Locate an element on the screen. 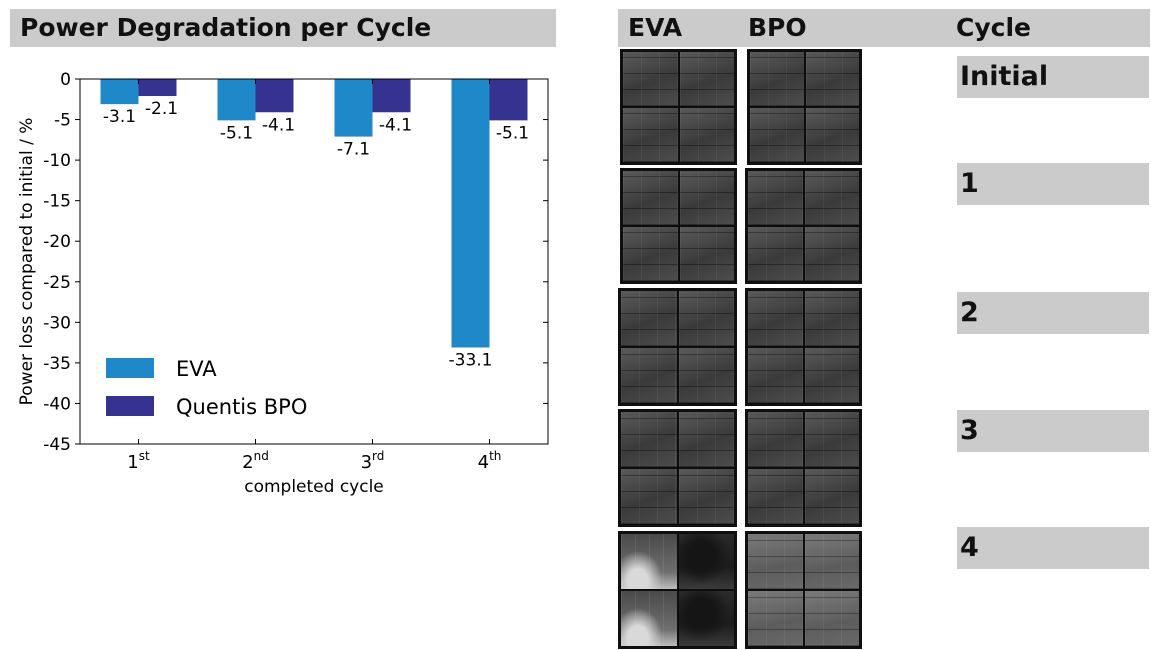  legend-swatch-eva is located at coordinates (130, 368).